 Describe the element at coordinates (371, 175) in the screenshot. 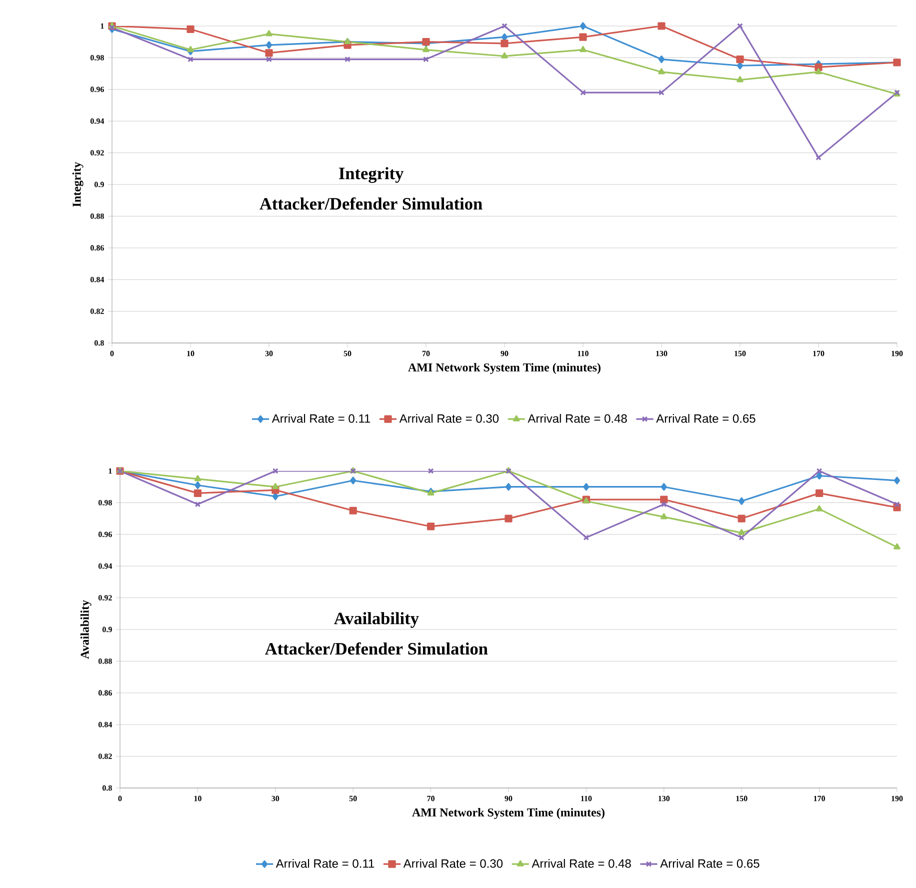

I see `text: Integrity` at that location.